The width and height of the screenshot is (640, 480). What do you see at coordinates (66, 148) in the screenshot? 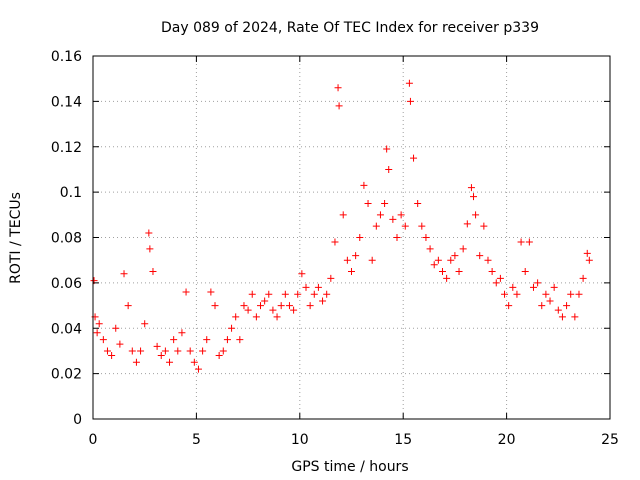
I see `y-tick-label: 0.12` at bounding box center [66, 148].